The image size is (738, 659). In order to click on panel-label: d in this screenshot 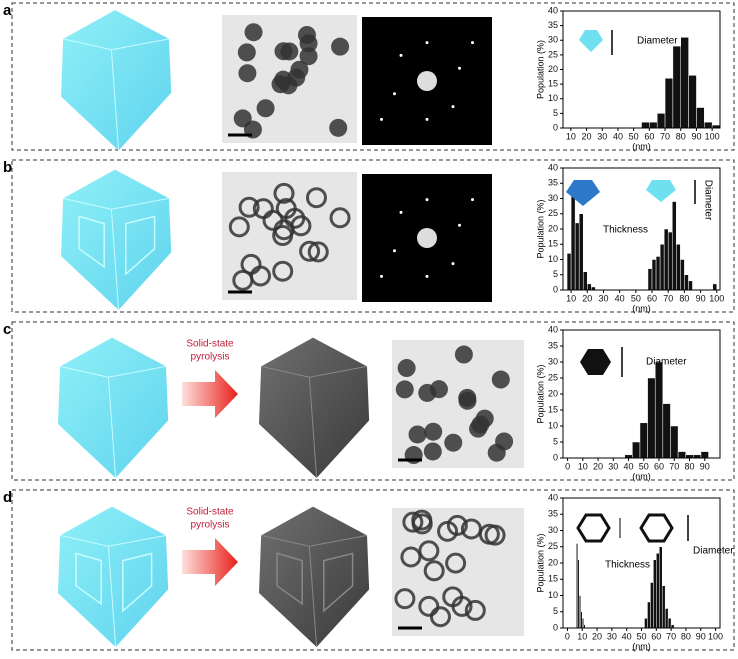, I will do `click(7, 497)`.